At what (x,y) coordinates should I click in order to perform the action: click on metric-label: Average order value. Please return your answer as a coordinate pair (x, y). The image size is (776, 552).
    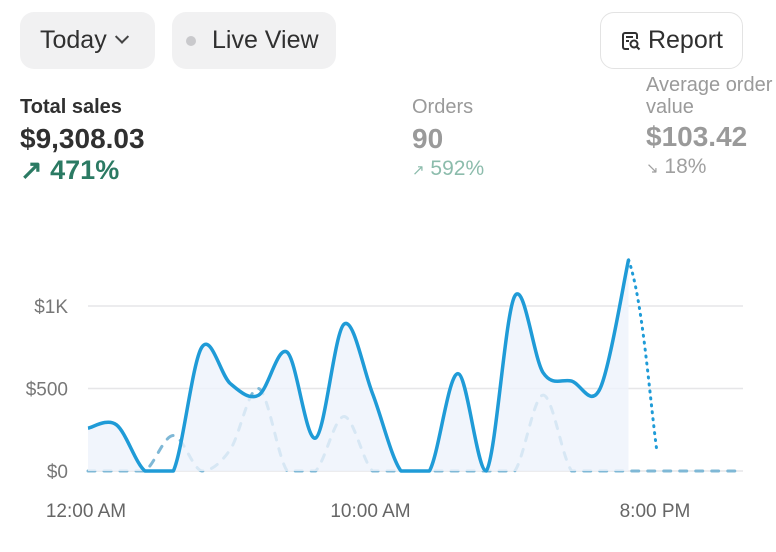
    Looking at the image, I should click on (709, 96).